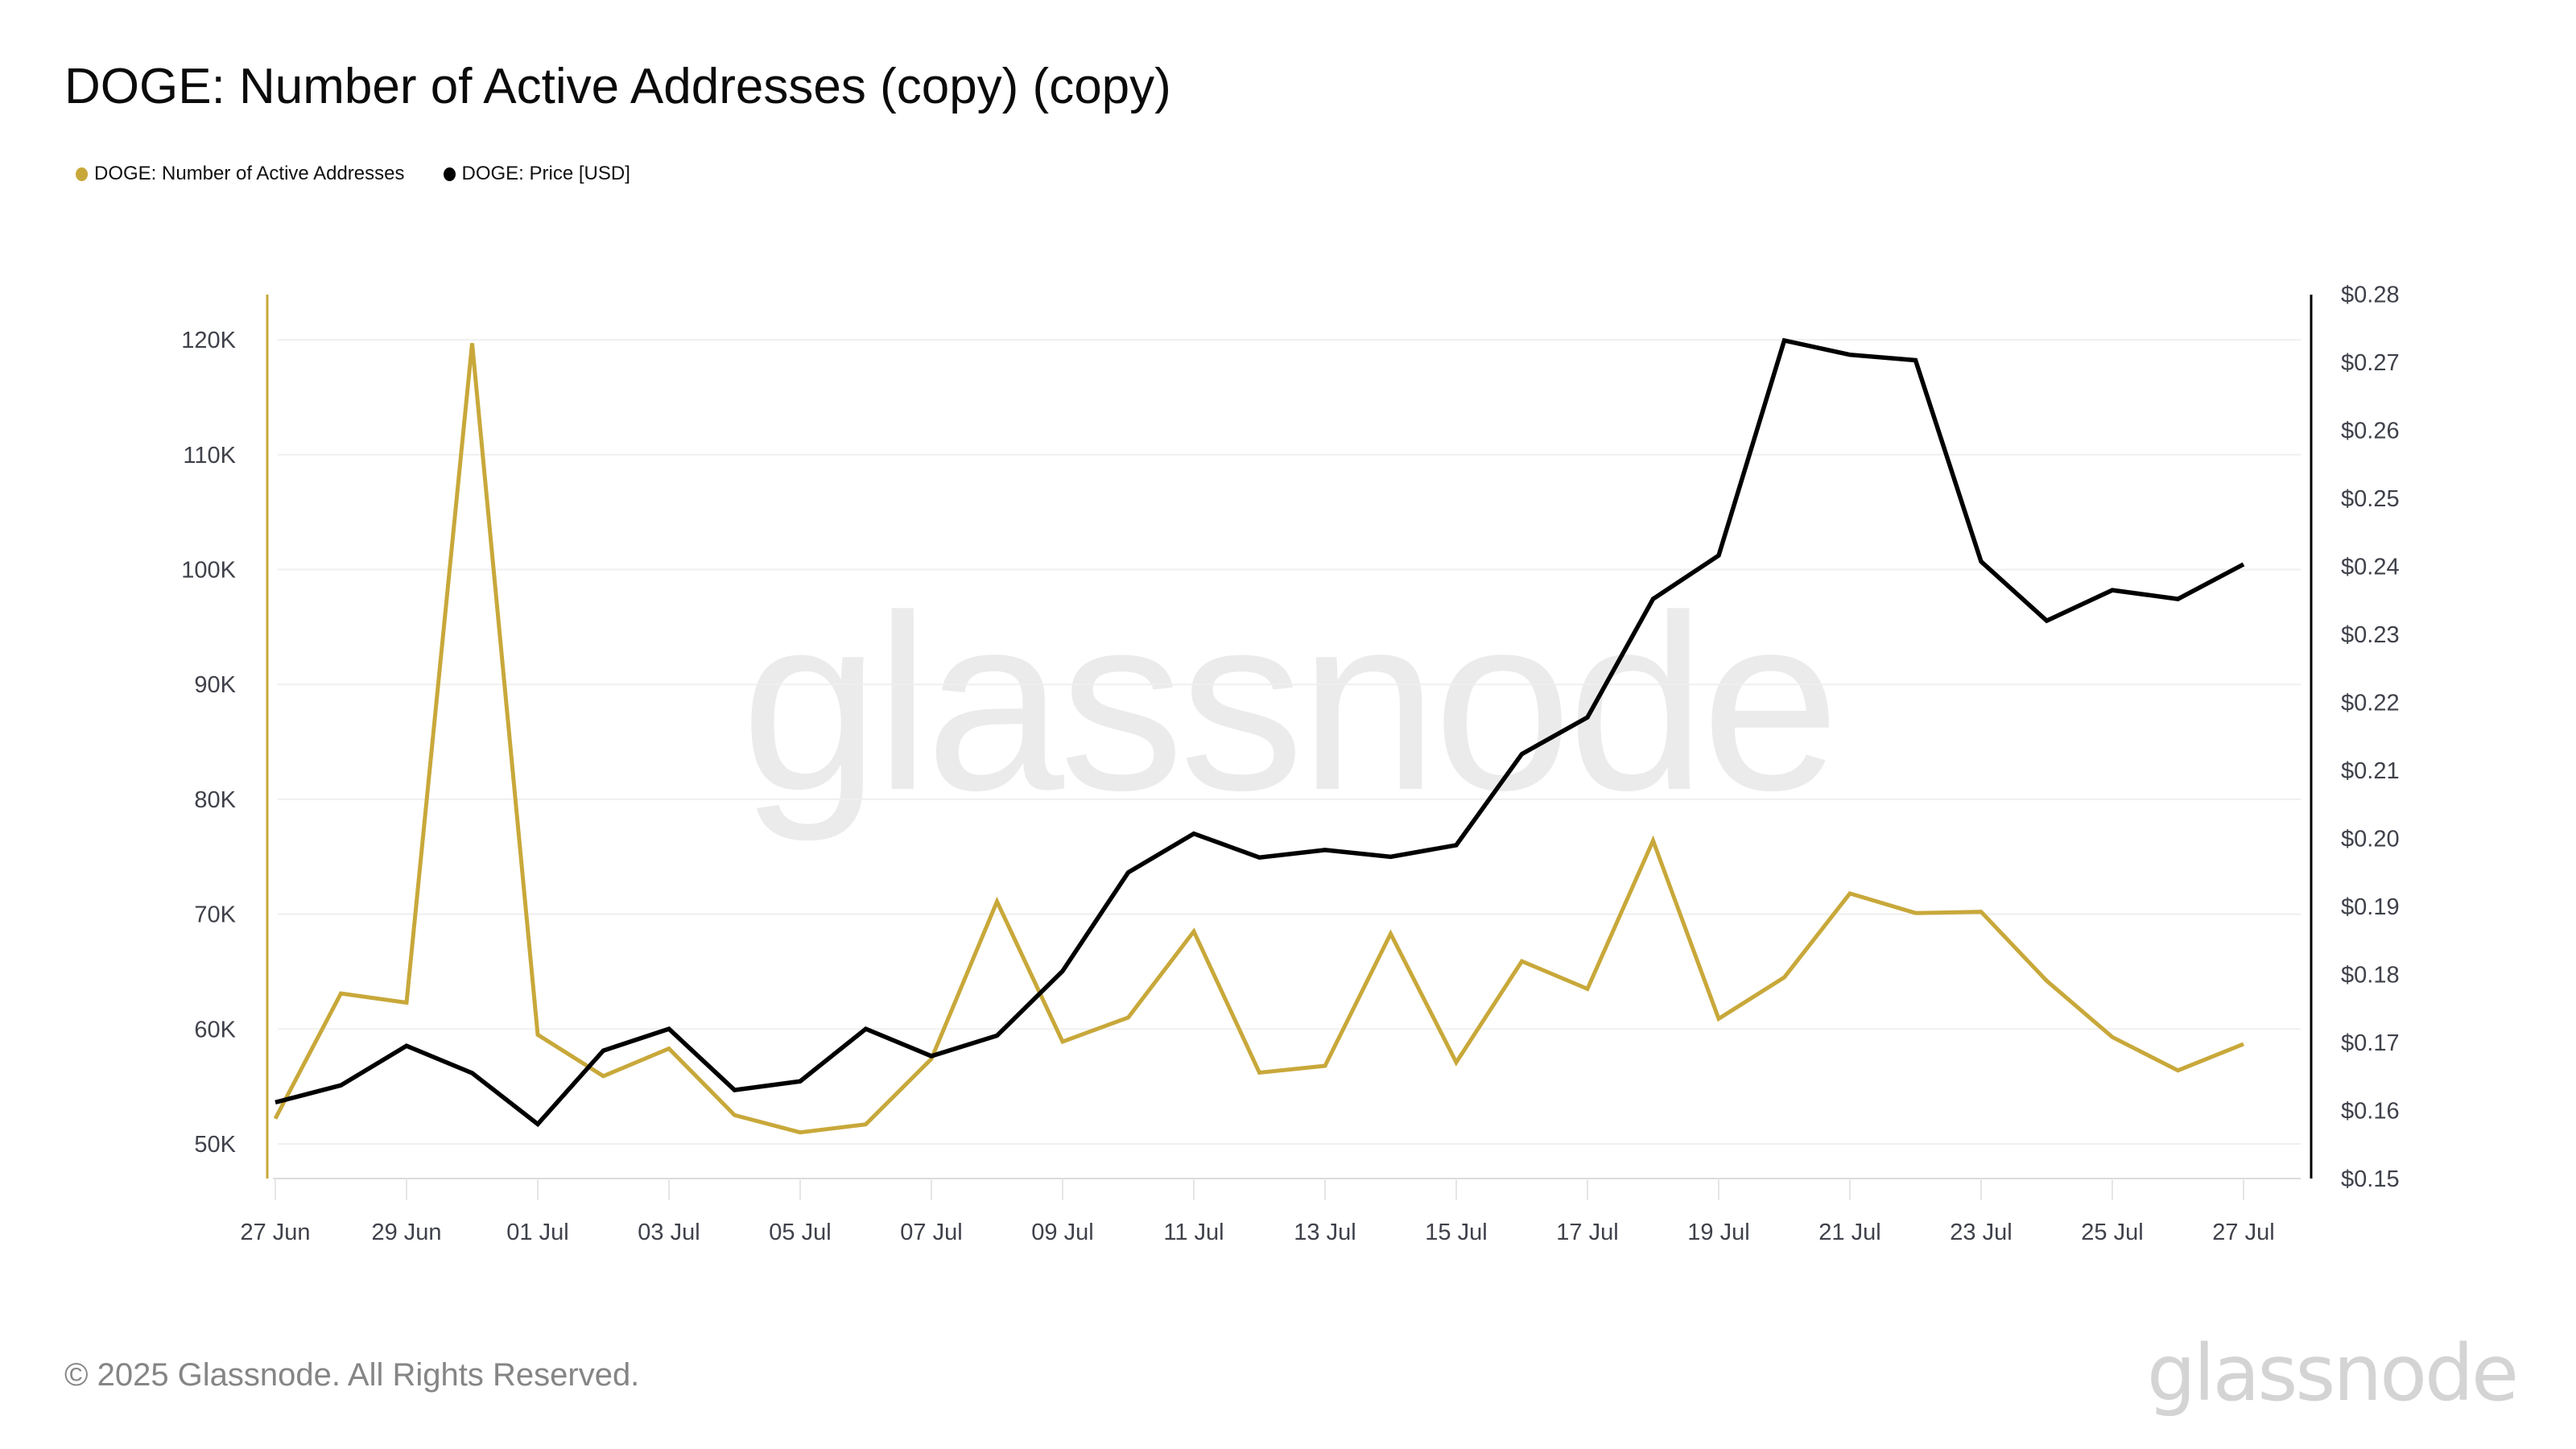 The image size is (2576, 1449). I want to click on y-right-tick-label: $0.26, so click(2370, 431).